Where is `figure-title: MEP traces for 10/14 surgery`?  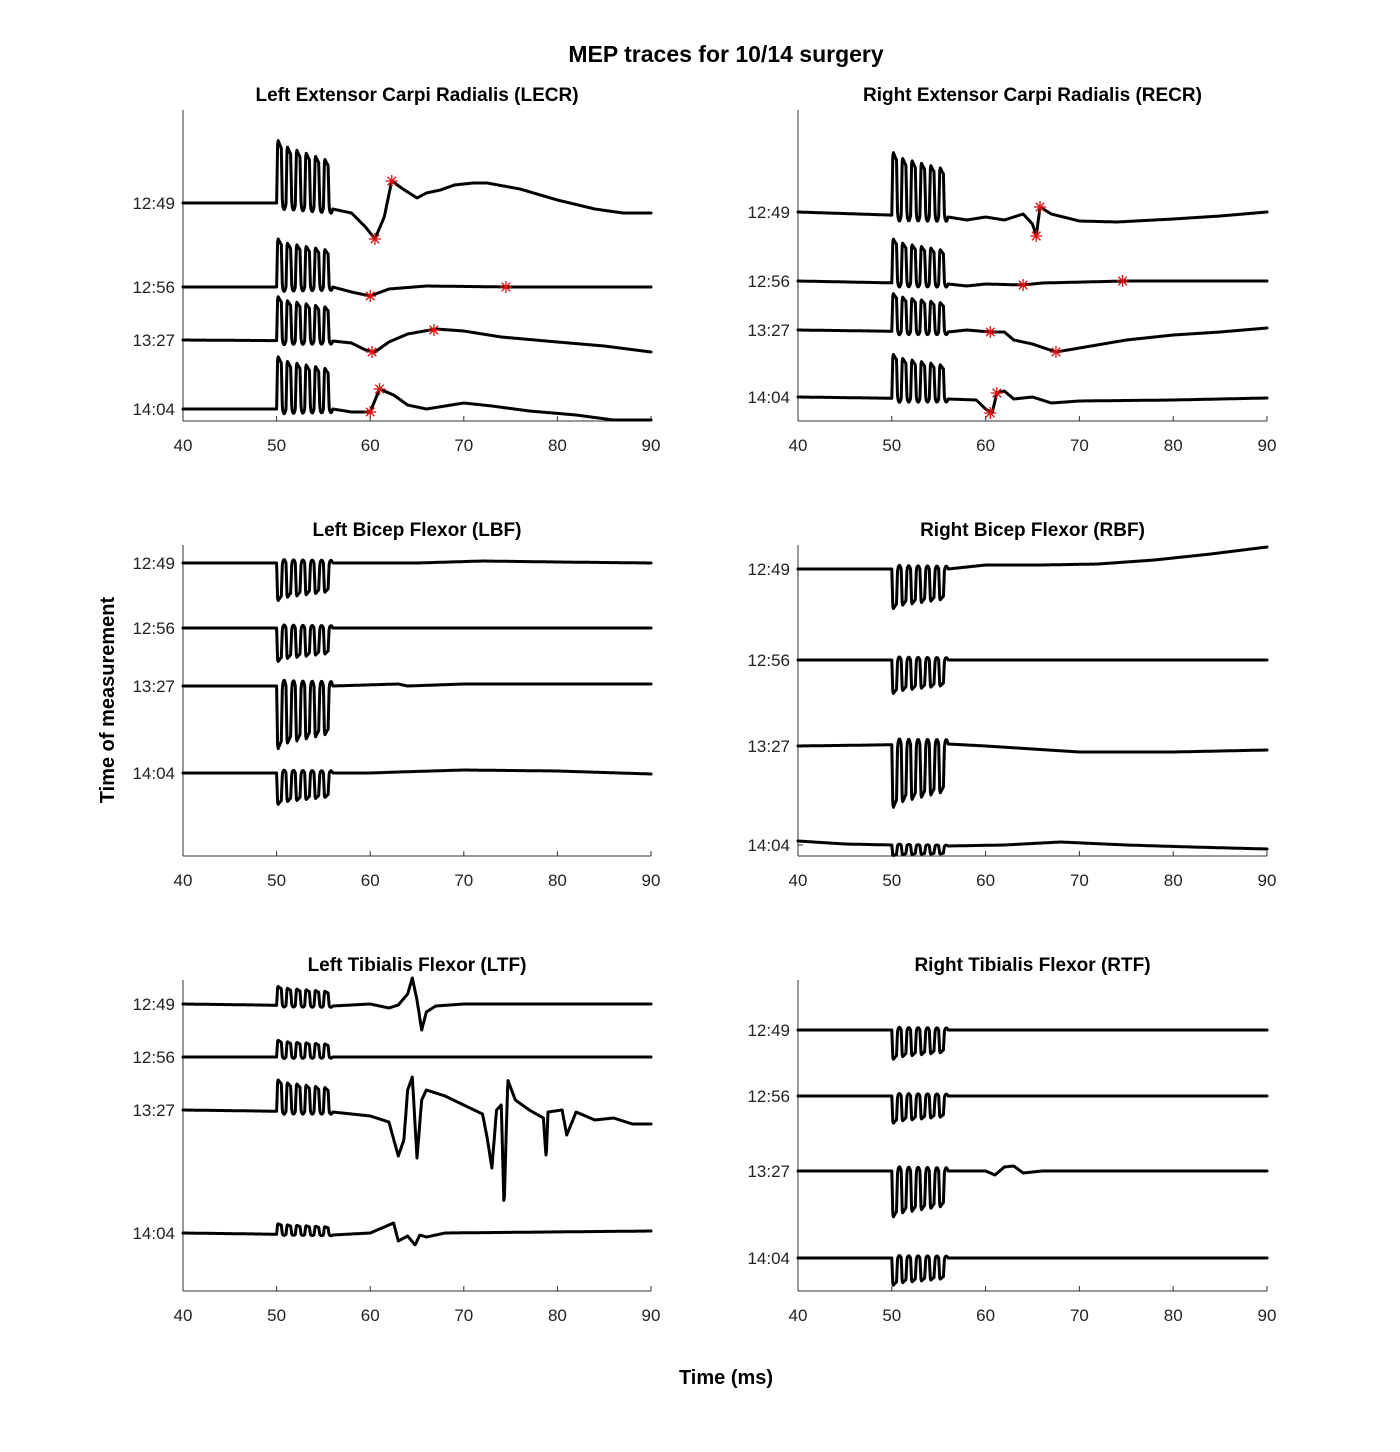 figure-title: MEP traces for 10/14 surgery is located at coordinates (726, 54).